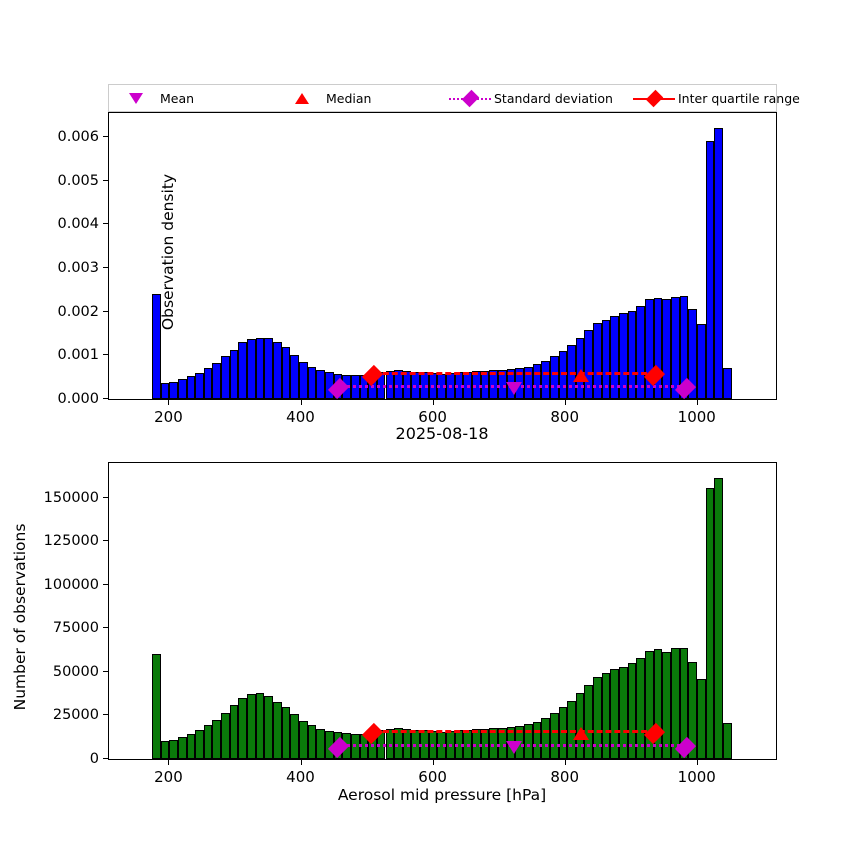 The image size is (850, 850). What do you see at coordinates (302, 98) in the screenshot?
I see `triangle-up-marker` at bounding box center [302, 98].